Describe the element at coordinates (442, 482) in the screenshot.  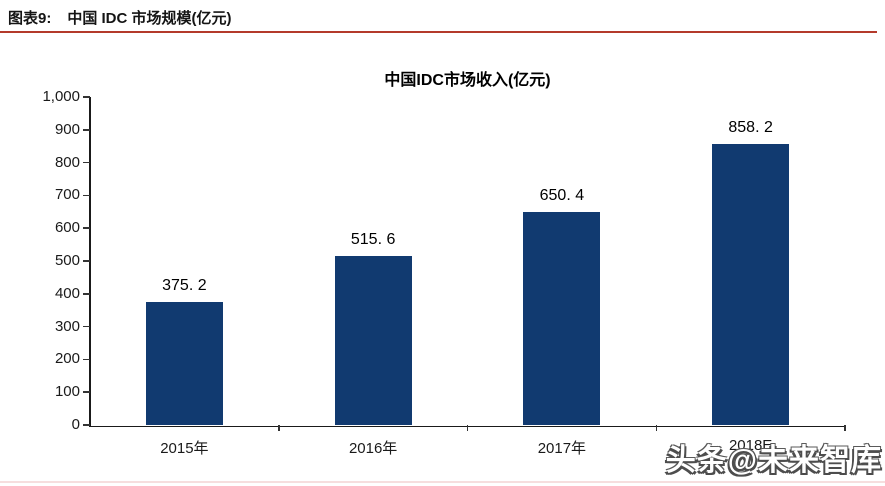
I see `bottom-accent-strip` at that location.